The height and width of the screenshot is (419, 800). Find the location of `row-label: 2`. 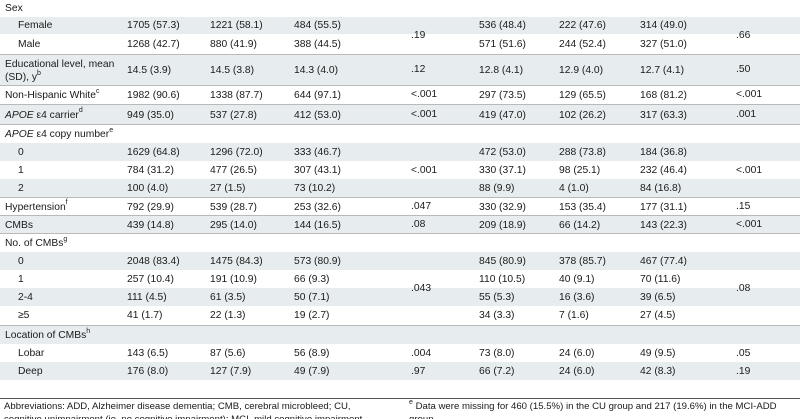

row-label: 2 is located at coordinates (21, 188).